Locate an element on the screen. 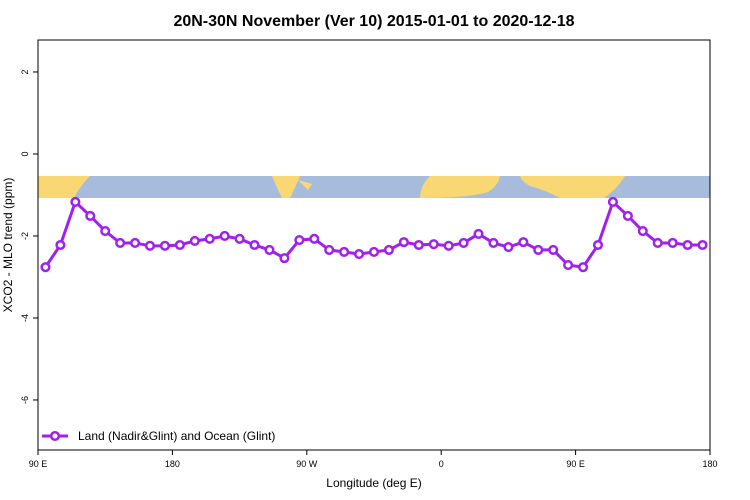 The image size is (750, 500). legend-marker is located at coordinates (55, 436).